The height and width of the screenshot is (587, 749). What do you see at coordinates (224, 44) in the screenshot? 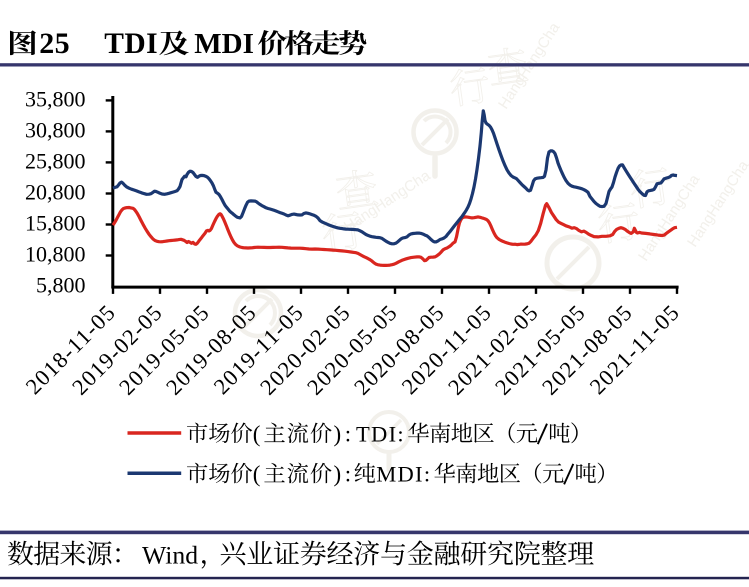
I see `svg-text: MDI` at bounding box center [224, 44].